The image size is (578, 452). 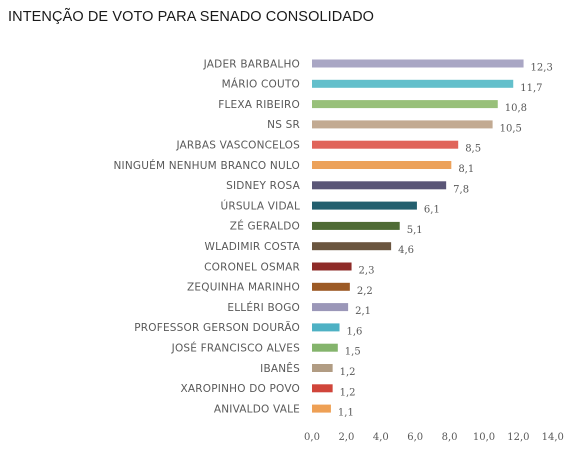 What do you see at coordinates (353, 352) in the screenshot?
I see `value-label: 1,5` at bounding box center [353, 352].